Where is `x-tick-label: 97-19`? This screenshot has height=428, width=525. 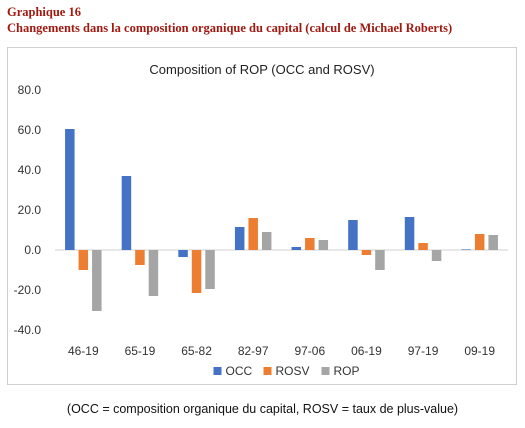
x-tick-label: 97-19 is located at coordinates (423, 351).